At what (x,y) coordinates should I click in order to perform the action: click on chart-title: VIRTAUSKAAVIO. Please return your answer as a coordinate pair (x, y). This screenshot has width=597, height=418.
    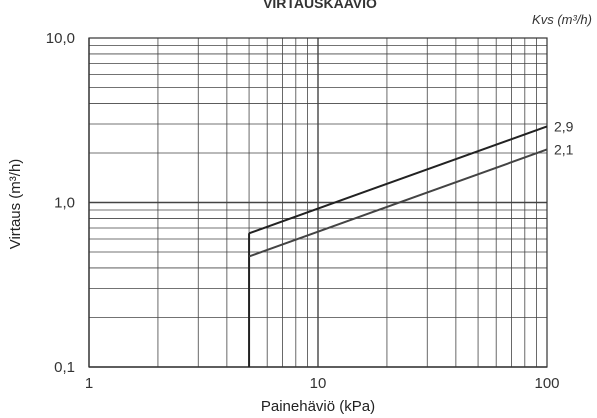
    Looking at the image, I should click on (320, 5).